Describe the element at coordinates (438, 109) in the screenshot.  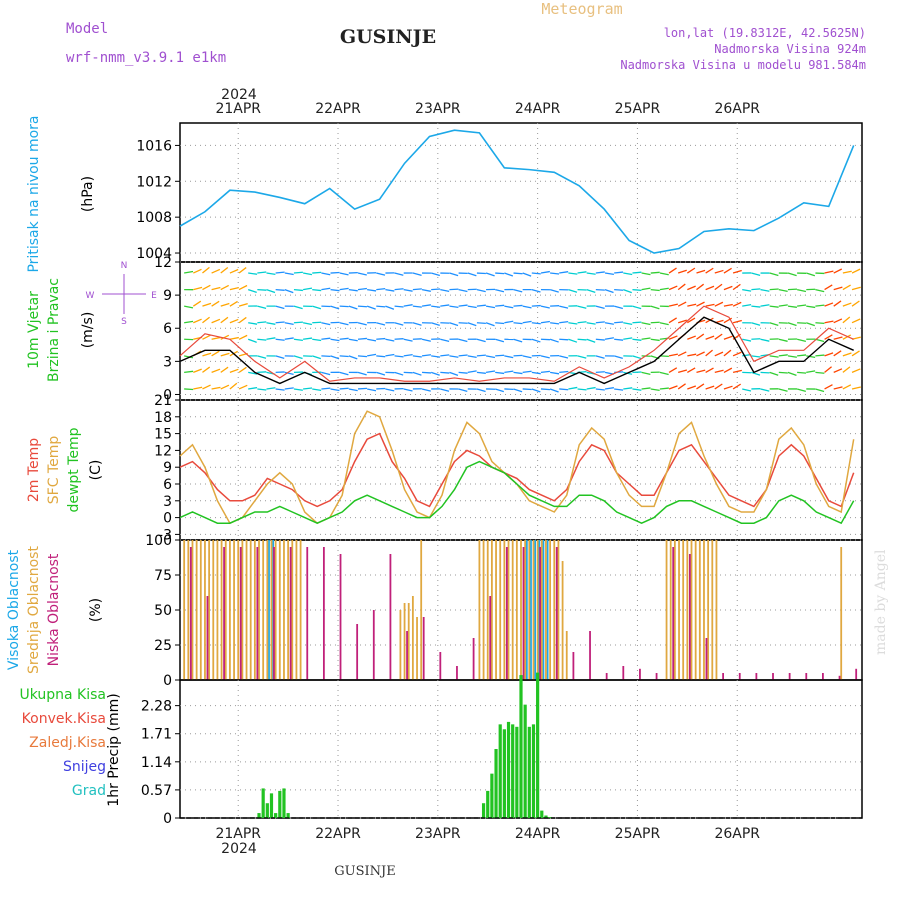
I see `day-label-top: 23APR` at that location.